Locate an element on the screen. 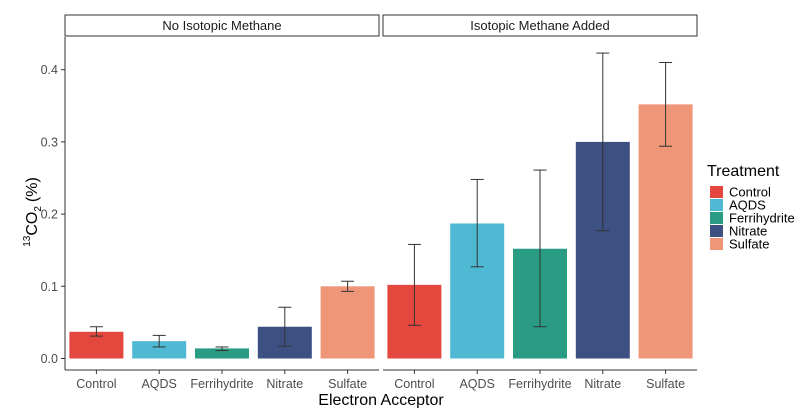 This screenshot has height=408, width=806. y-axis-title: 13CO2 (%) is located at coordinates (33, 212).